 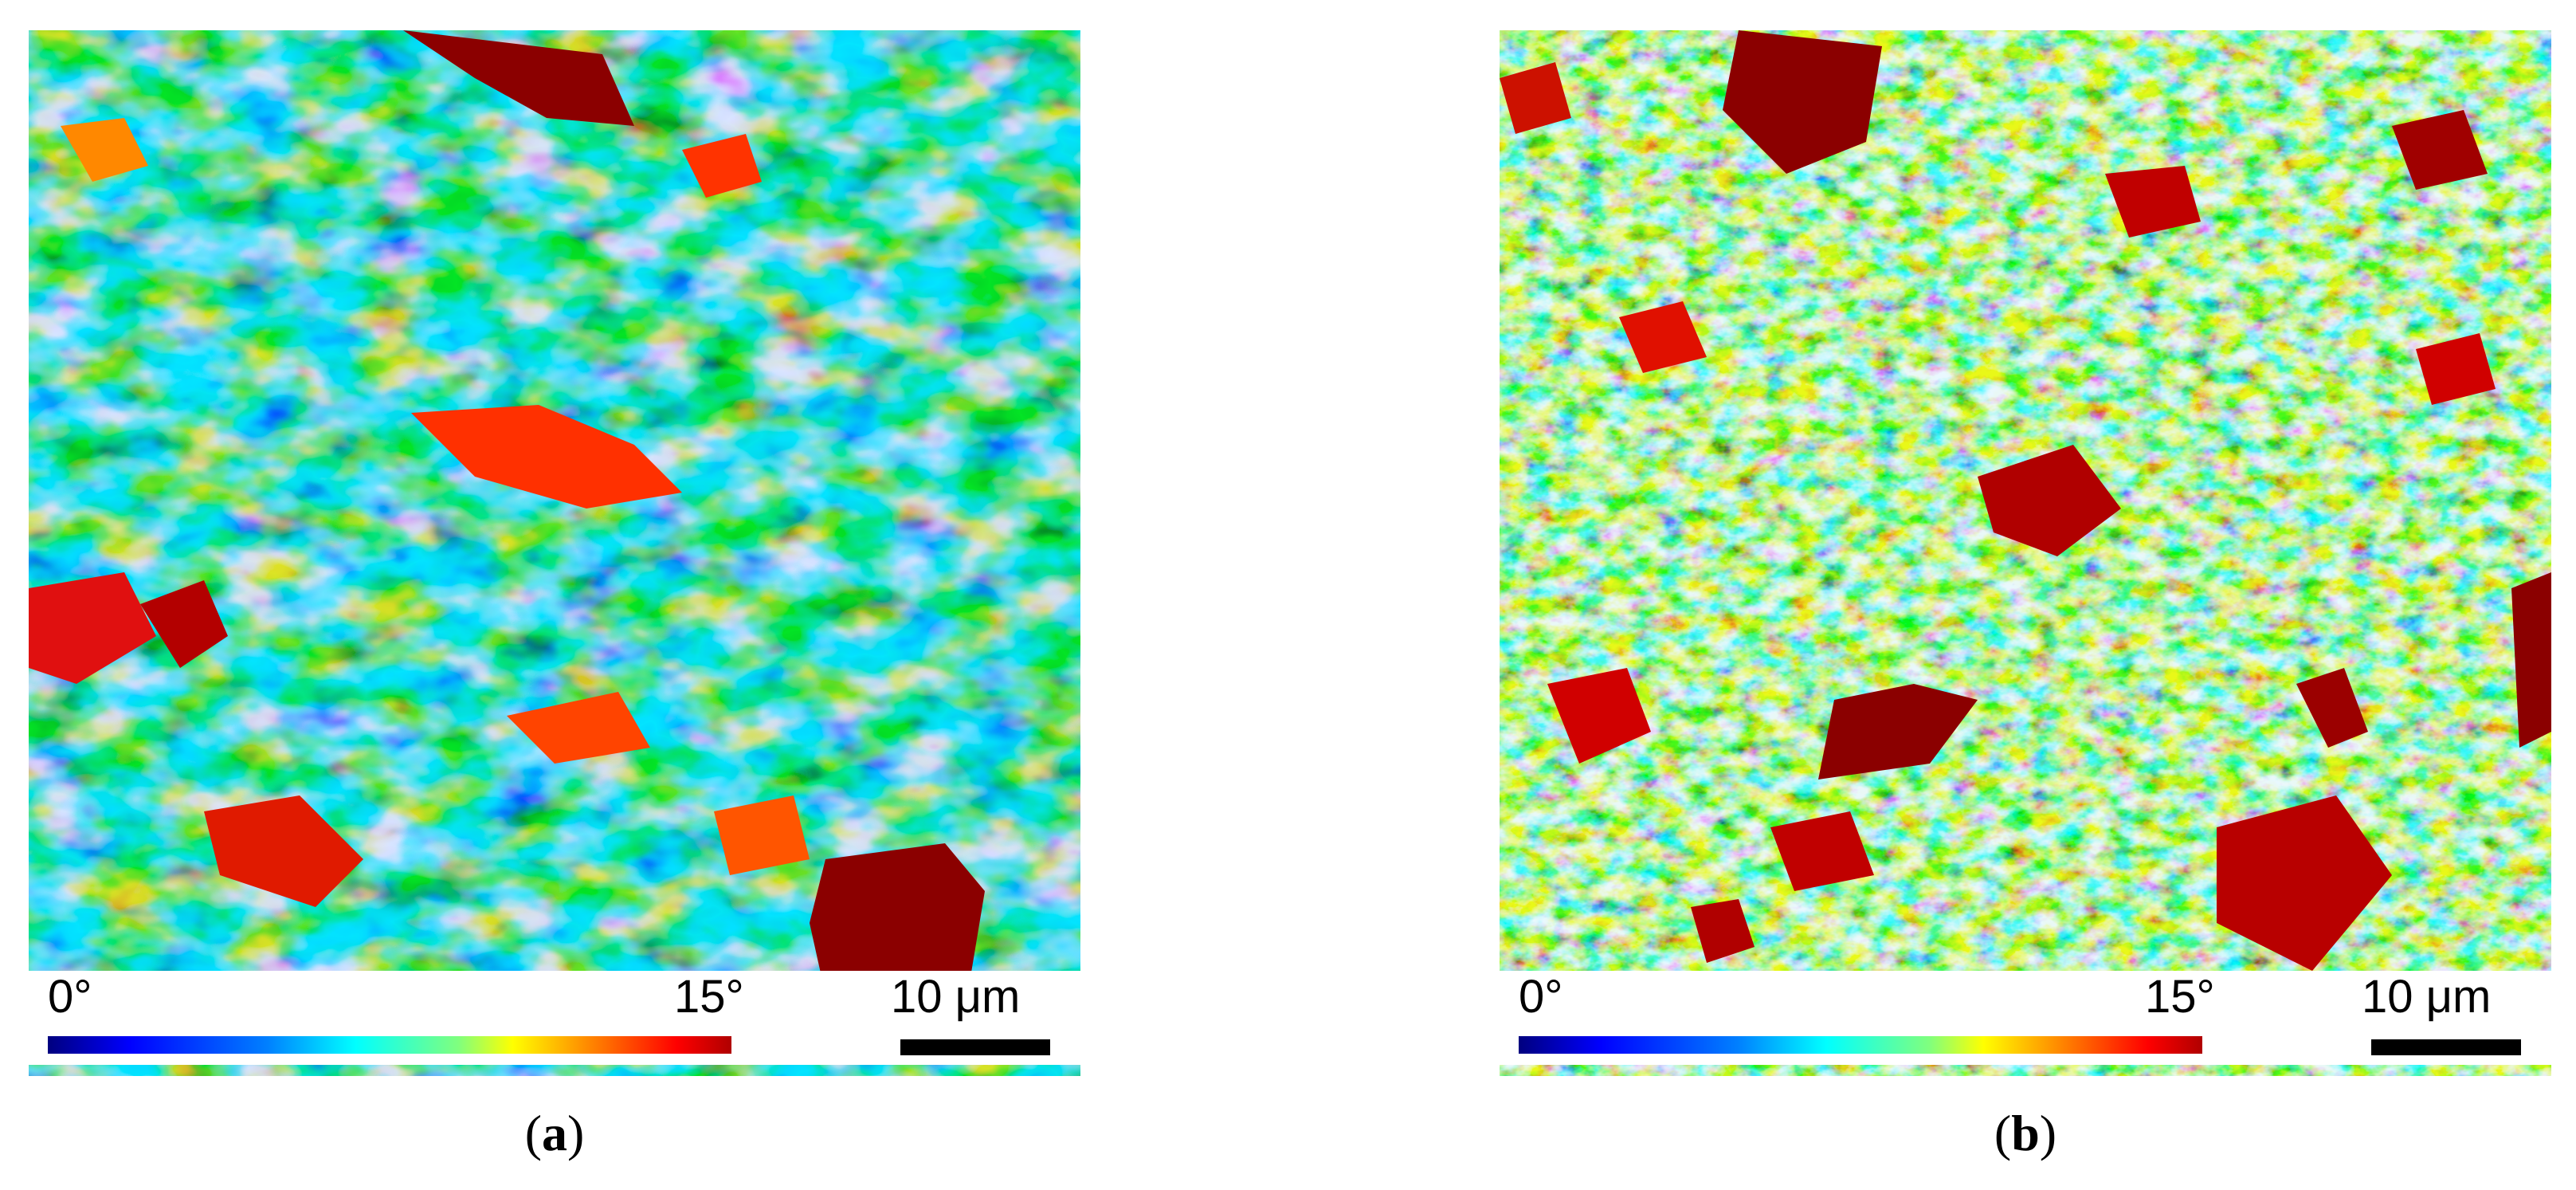 I want to click on colorbar-a, so click(x=389, y=1045).